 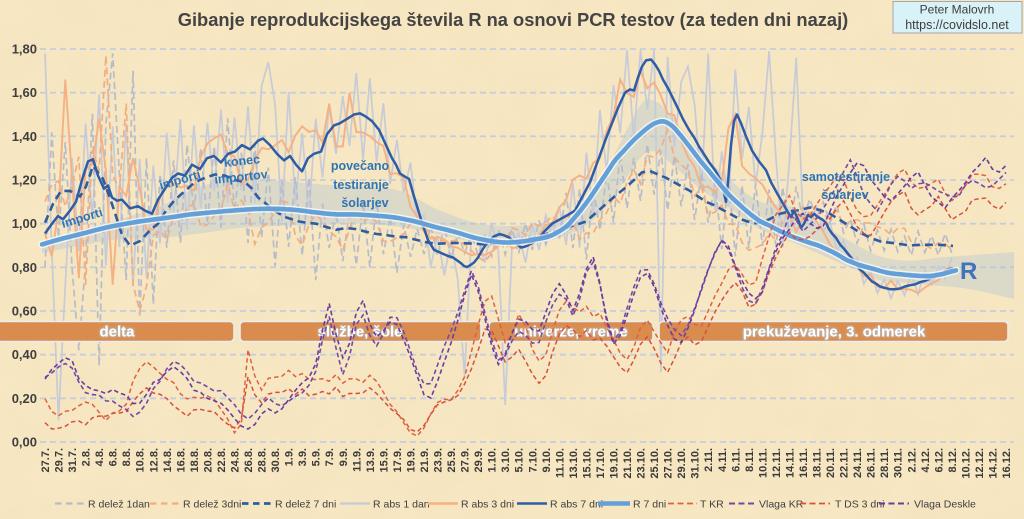 I want to click on svg-text: delta, so click(x=117, y=332).